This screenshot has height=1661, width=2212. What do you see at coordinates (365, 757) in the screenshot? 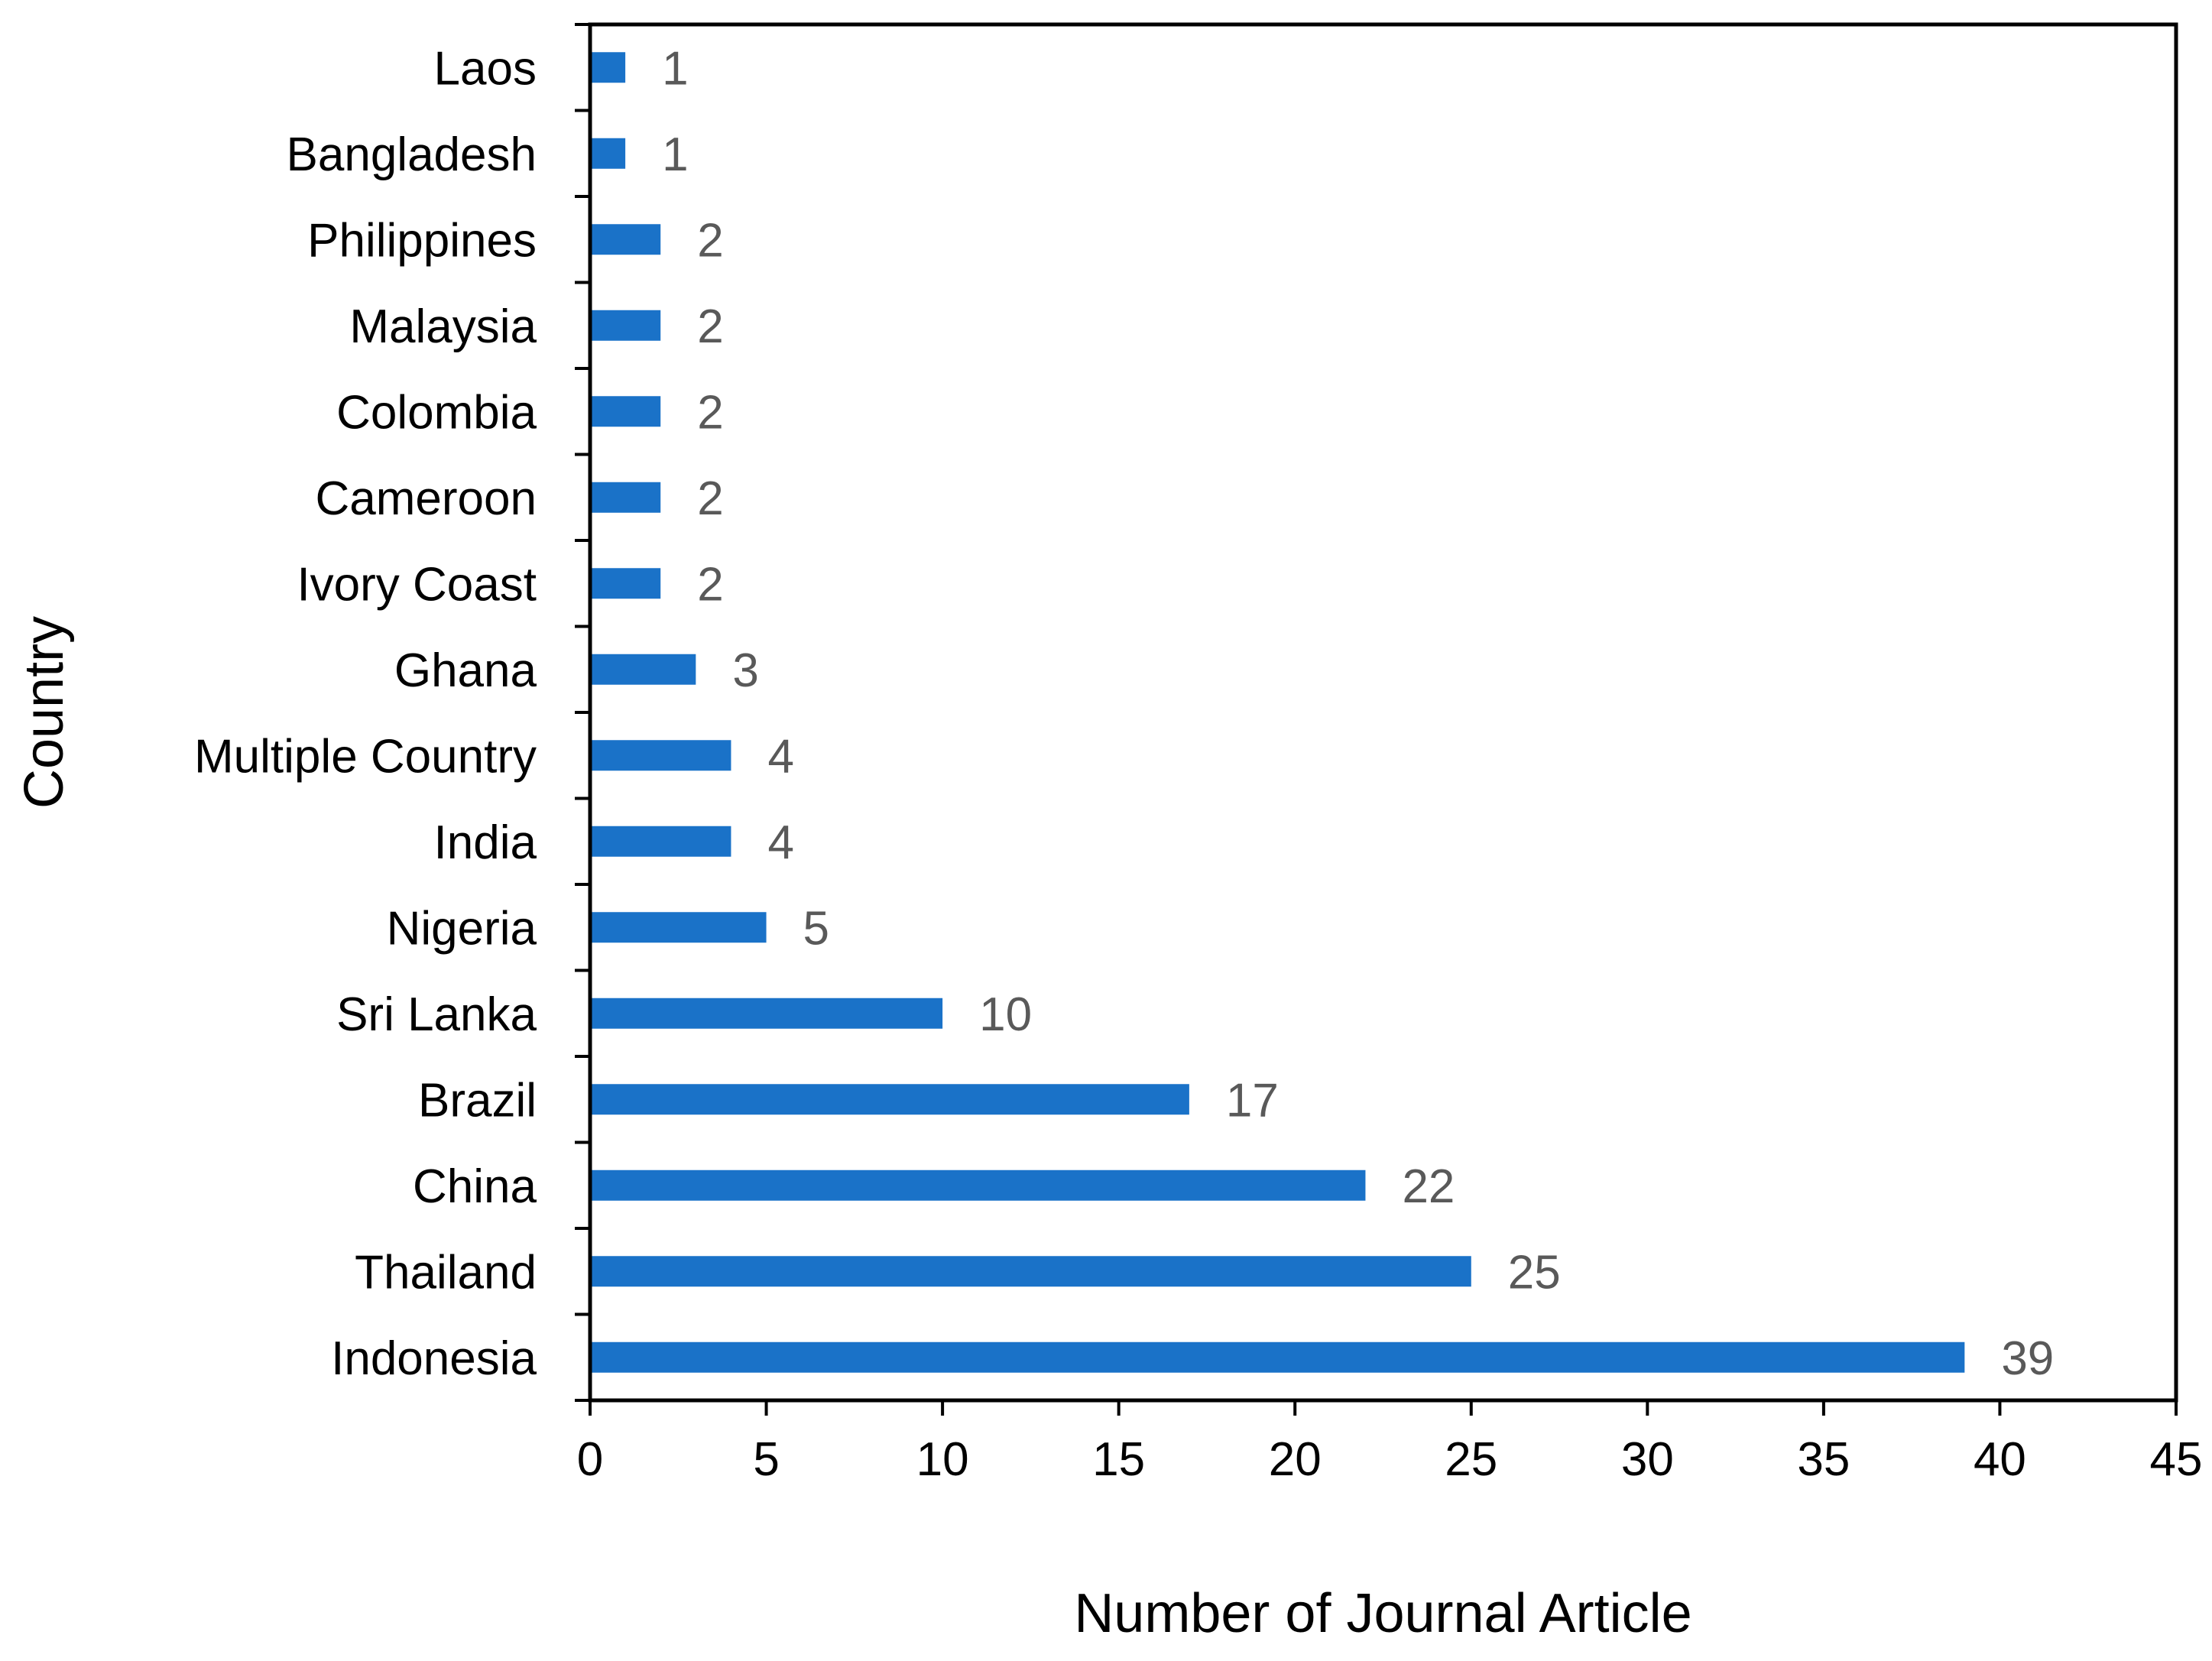
I see `category-label: Multiple Country` at bounding box center [365, 757].